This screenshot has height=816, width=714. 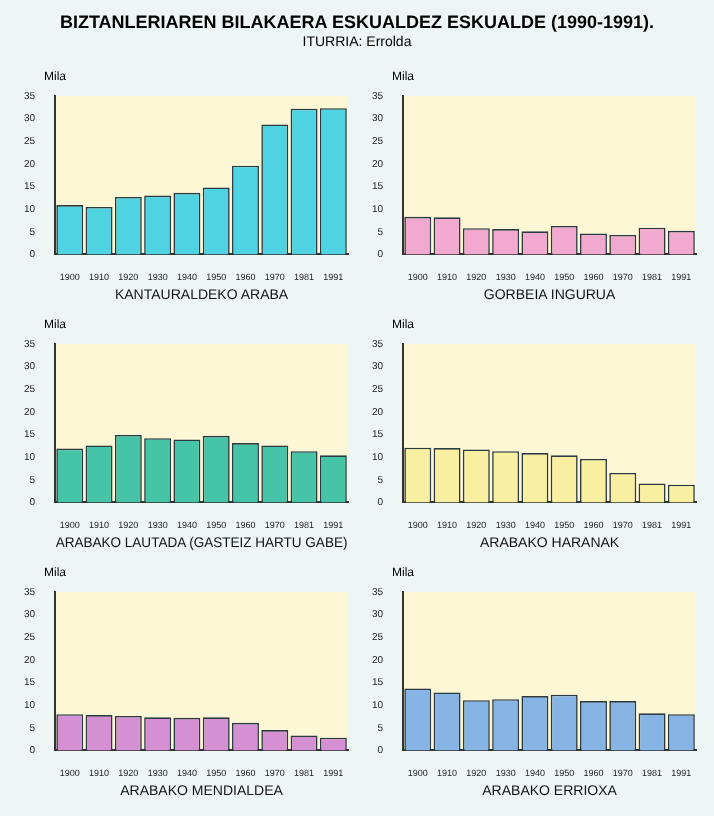 What do you see at coordinates (357, 22) in the screenshot?
I see `chart-title: BIZTANLERIAREN BILAKAERA ESKUALDEZ ESKUALDE (1990-1991).` at bounding box center [357, 22].